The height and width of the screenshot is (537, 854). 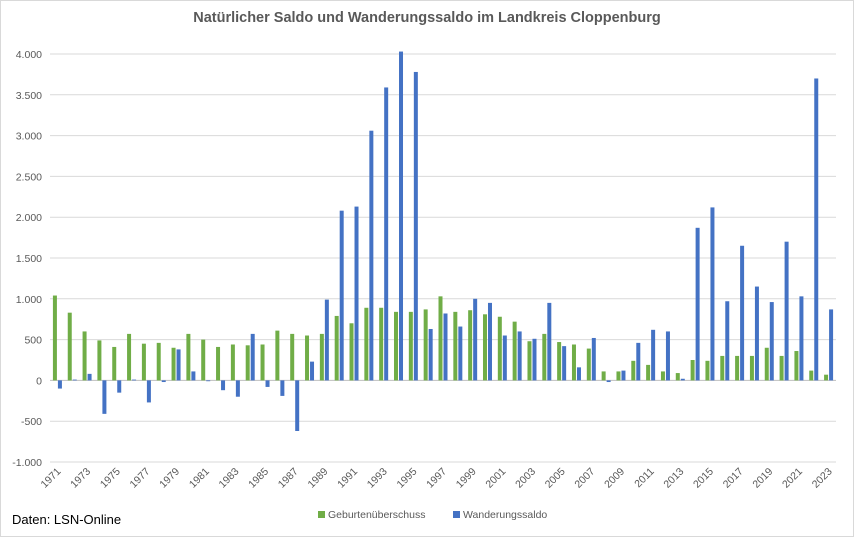 I want to click on x-tick-label: 1985, so click(x=258, y=478).